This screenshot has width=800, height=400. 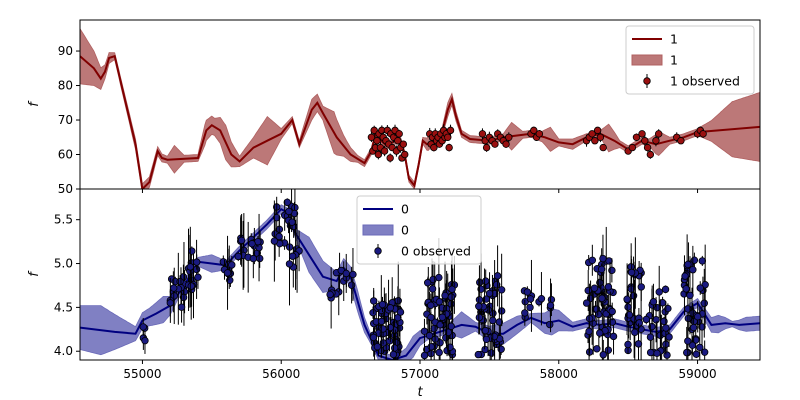 What do you see at coordinates (142, 374) in the screenshot?
I see `x-tick-label: 55000` at bounding box center [142, 374].